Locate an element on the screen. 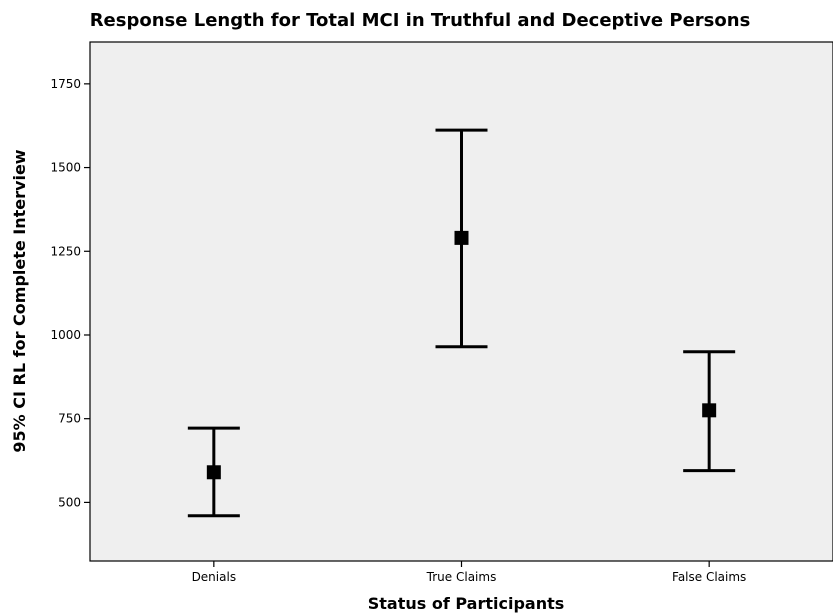 This screenshot has width=833, height=613. x-tick-label: True Claims is located at coordinates (461, 577).